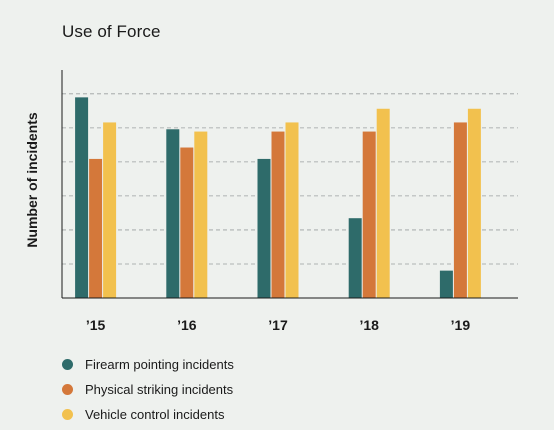  What do you see at coordinates (154, 414) in the screenshot?
I see `legend-label-vehicle: Vehicle control incidents` at bounding box center [154, 414].